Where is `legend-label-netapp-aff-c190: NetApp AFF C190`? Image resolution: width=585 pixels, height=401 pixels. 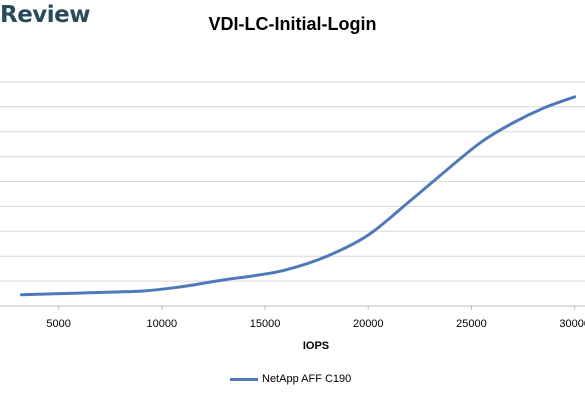 legend-label-netapp-aff-c190: NetApp AFF C190 is located at coordinates (307, 379).